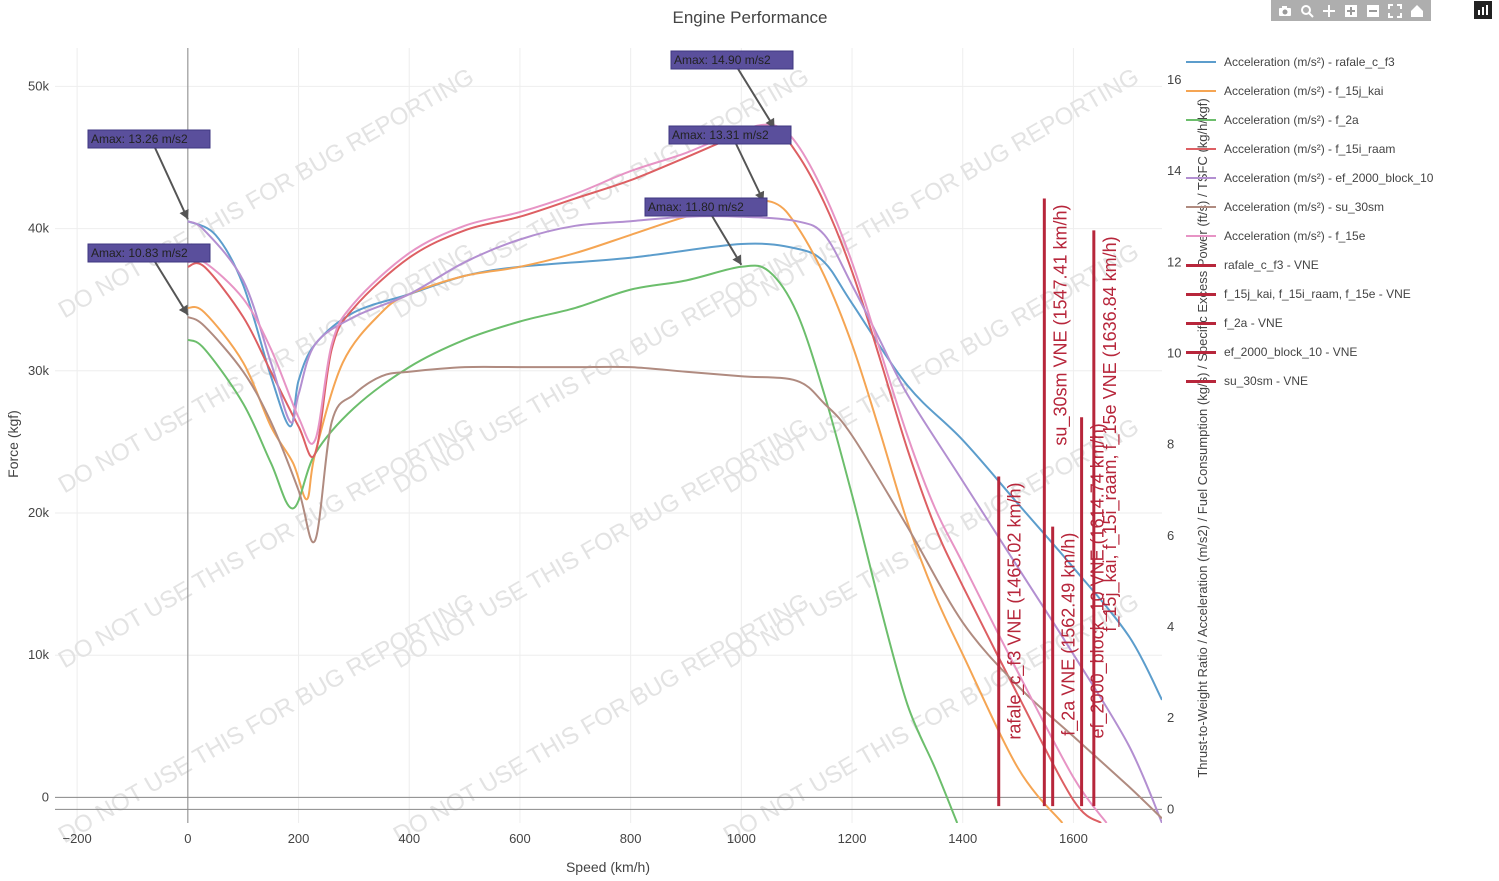 This screenshot has width=1499, height=881. What do you see at coordinates (750, 17) in the screenshot?
I see `chart-title: Engine Performance` at bounding box center [750, 17].